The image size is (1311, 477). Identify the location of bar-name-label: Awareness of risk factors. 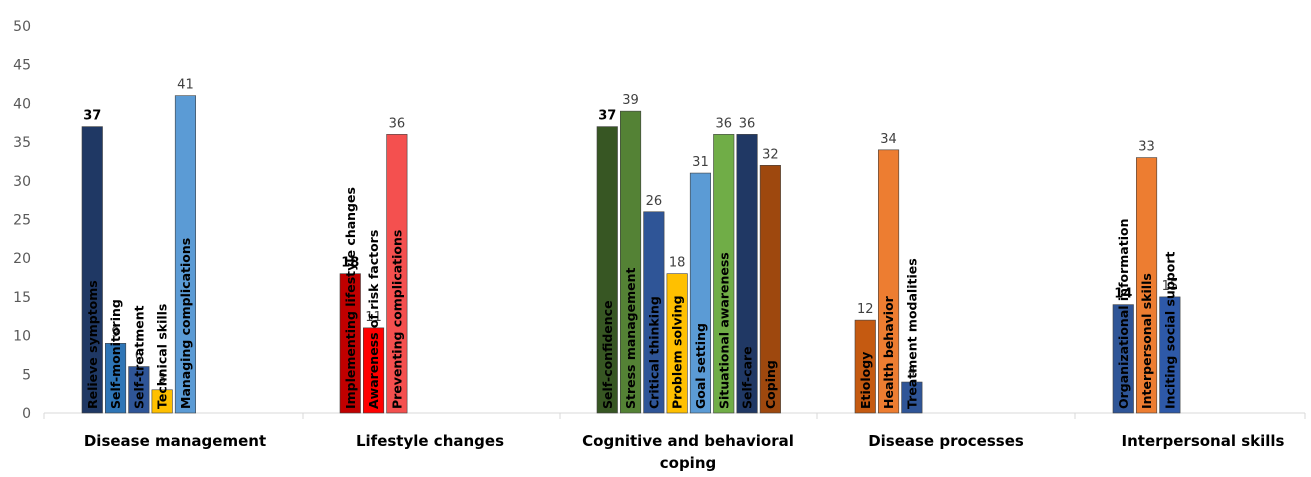
(373, 319).